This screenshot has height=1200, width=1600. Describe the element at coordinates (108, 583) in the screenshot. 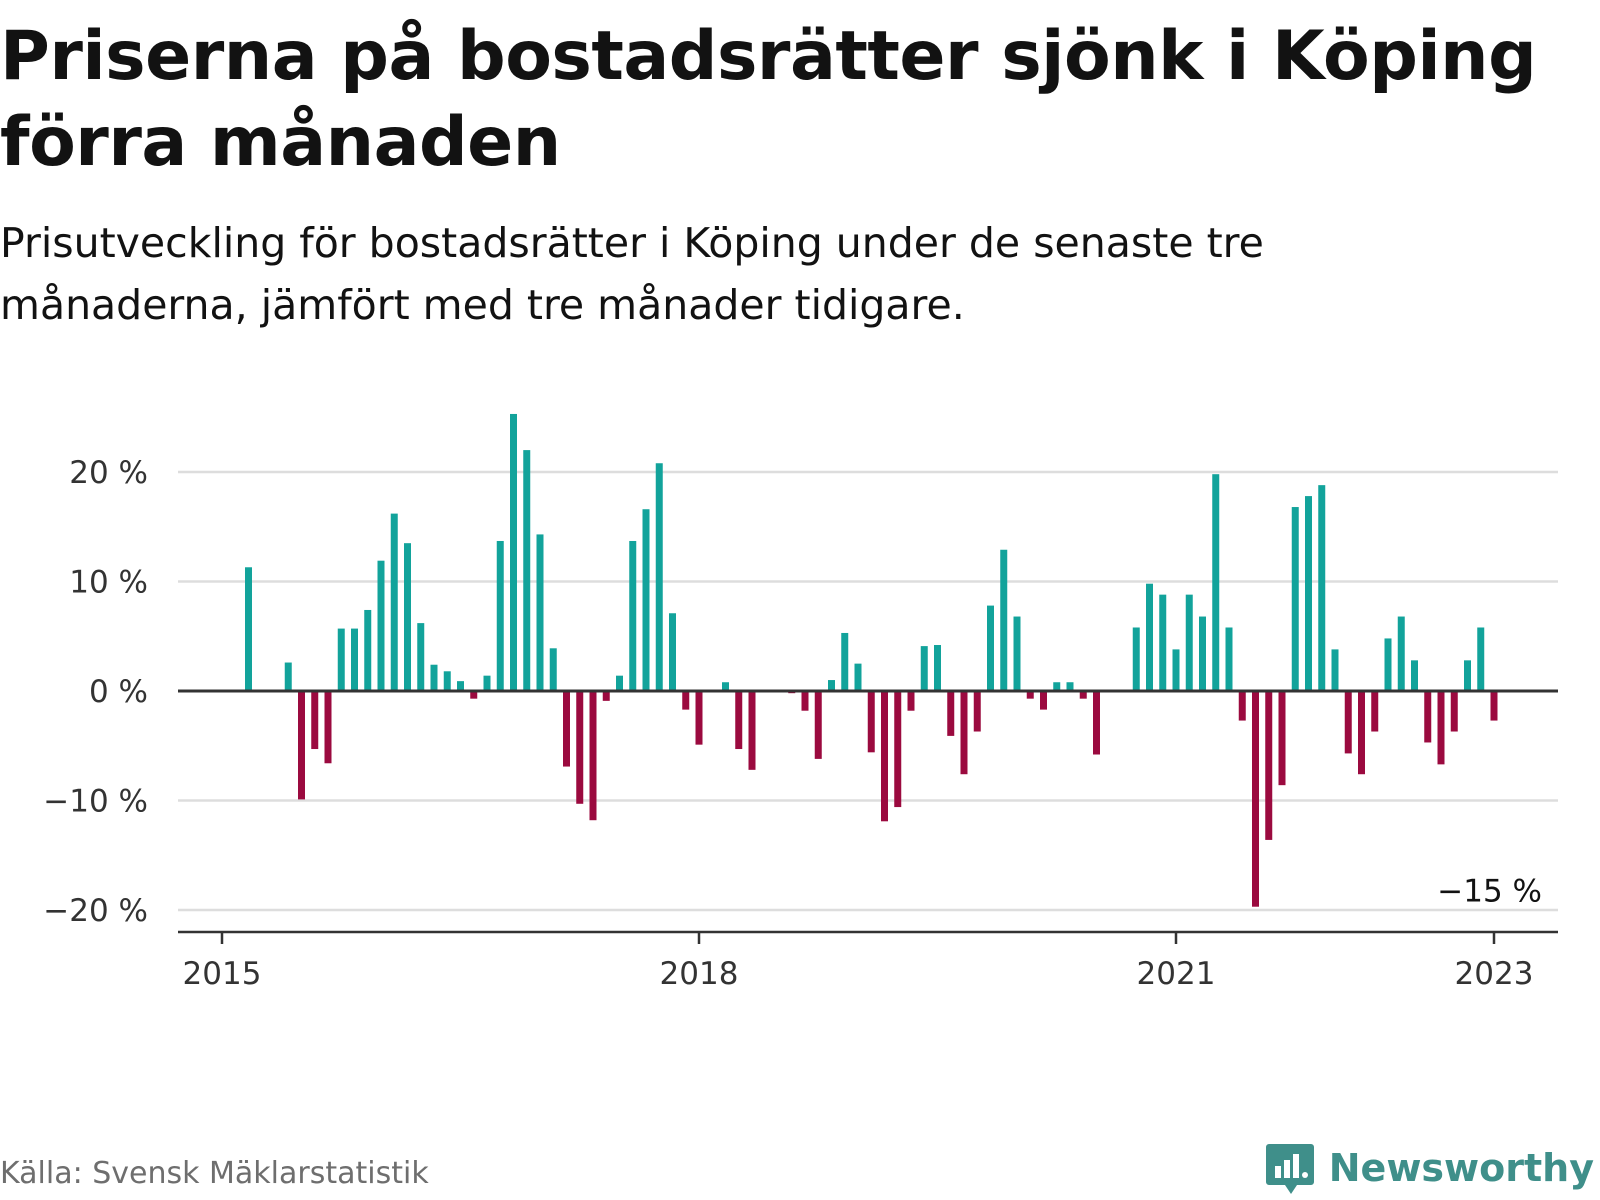

I see `y-tick-label: 10 %` at that location.